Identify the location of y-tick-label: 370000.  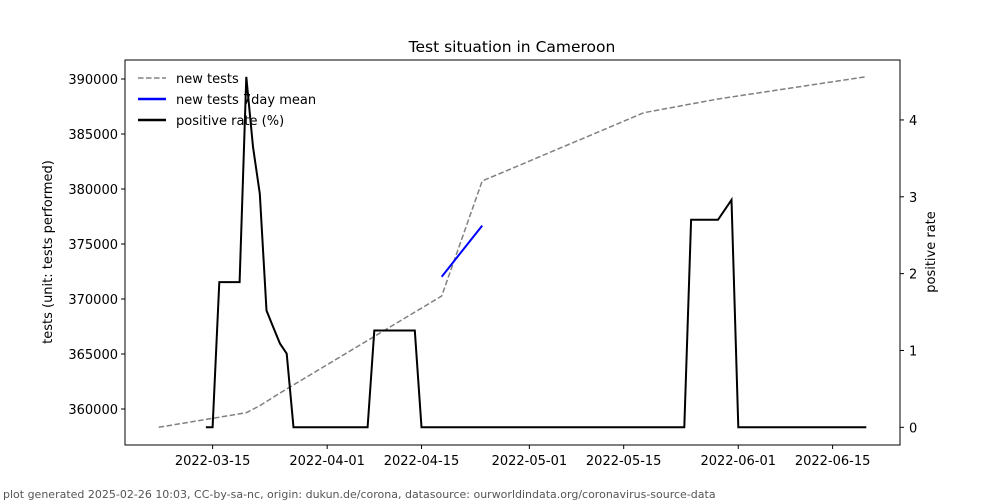
(93, 300).